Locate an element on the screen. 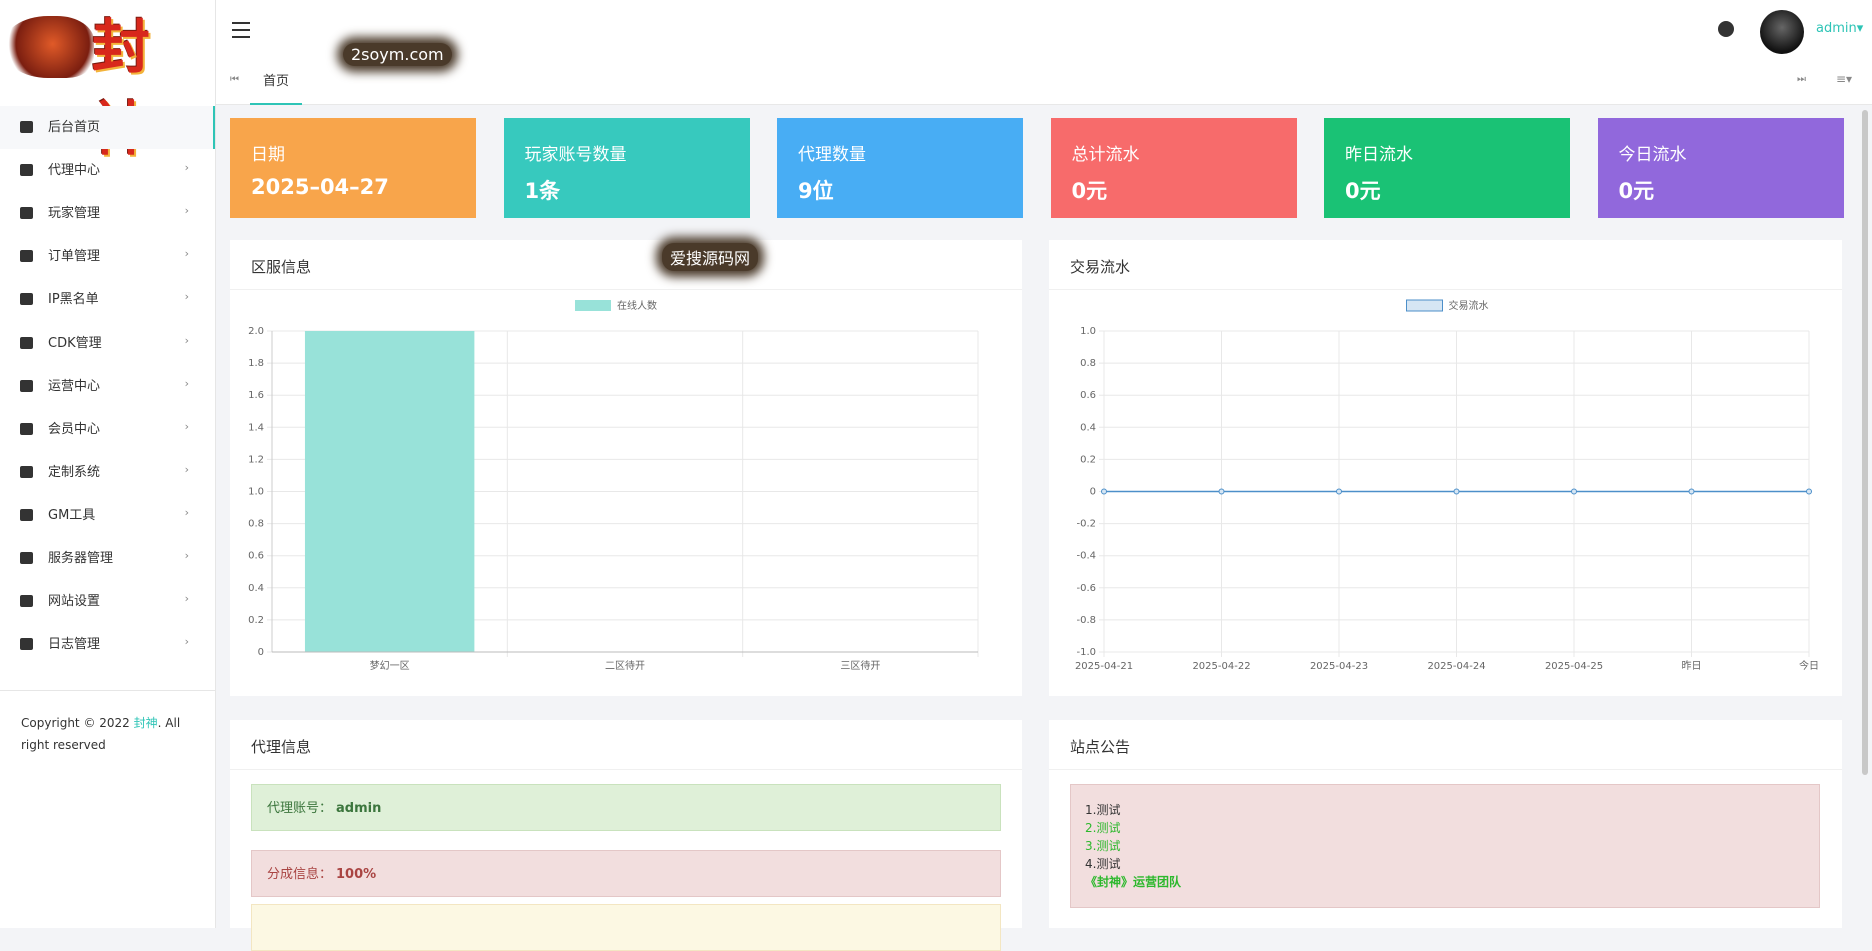 Image resolution: width=1872 pixels, height=951 pixels. menu-item: 运营中心 › is located at coordinates (107, 386).